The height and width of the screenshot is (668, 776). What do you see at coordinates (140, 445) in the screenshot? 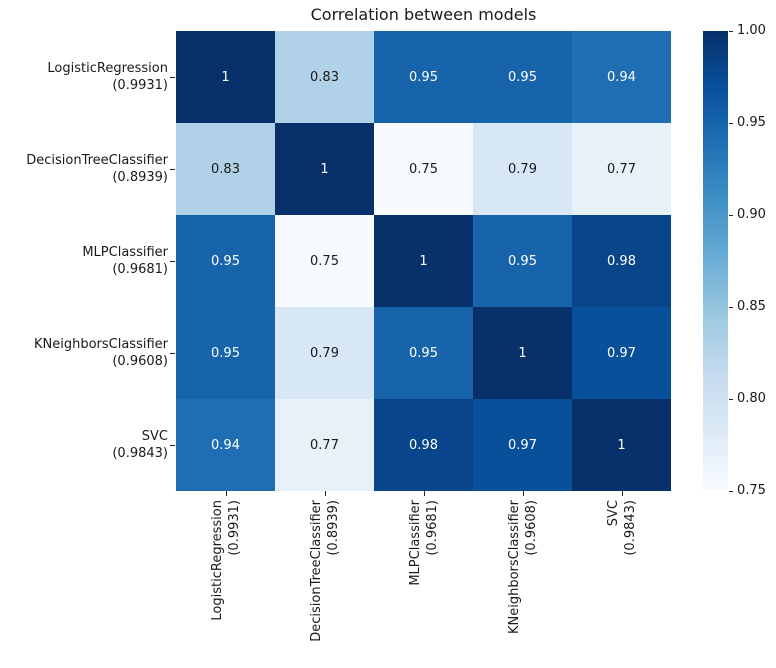
I see `y-axis-label: SVC (0.9843)` at bounding box center [140, 445].